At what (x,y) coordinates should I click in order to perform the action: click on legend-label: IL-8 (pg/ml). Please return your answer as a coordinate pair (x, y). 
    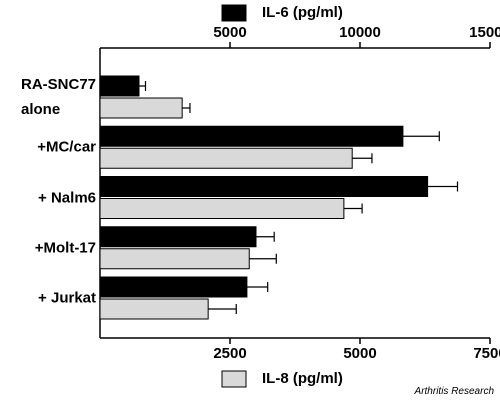
    Looking at the image, I should click on (302, 378).